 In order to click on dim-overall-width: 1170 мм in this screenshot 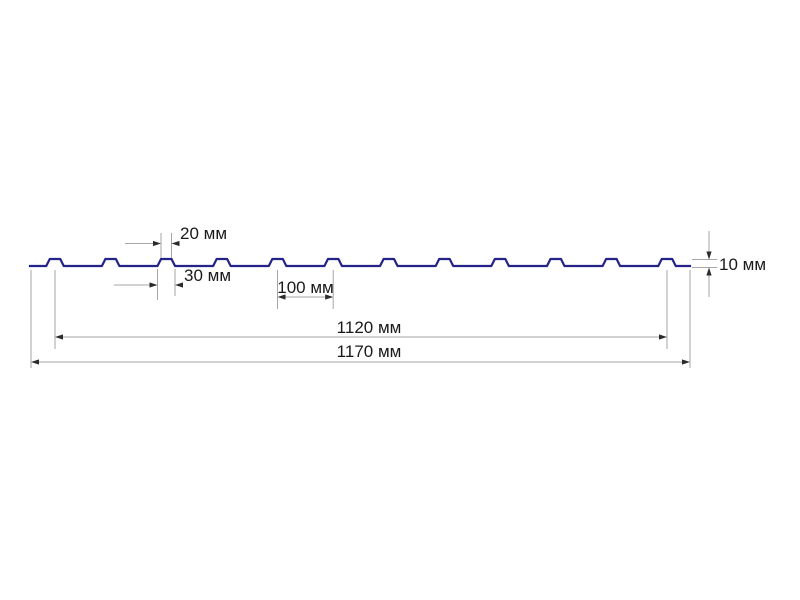, I will do `click(360, 319)`.